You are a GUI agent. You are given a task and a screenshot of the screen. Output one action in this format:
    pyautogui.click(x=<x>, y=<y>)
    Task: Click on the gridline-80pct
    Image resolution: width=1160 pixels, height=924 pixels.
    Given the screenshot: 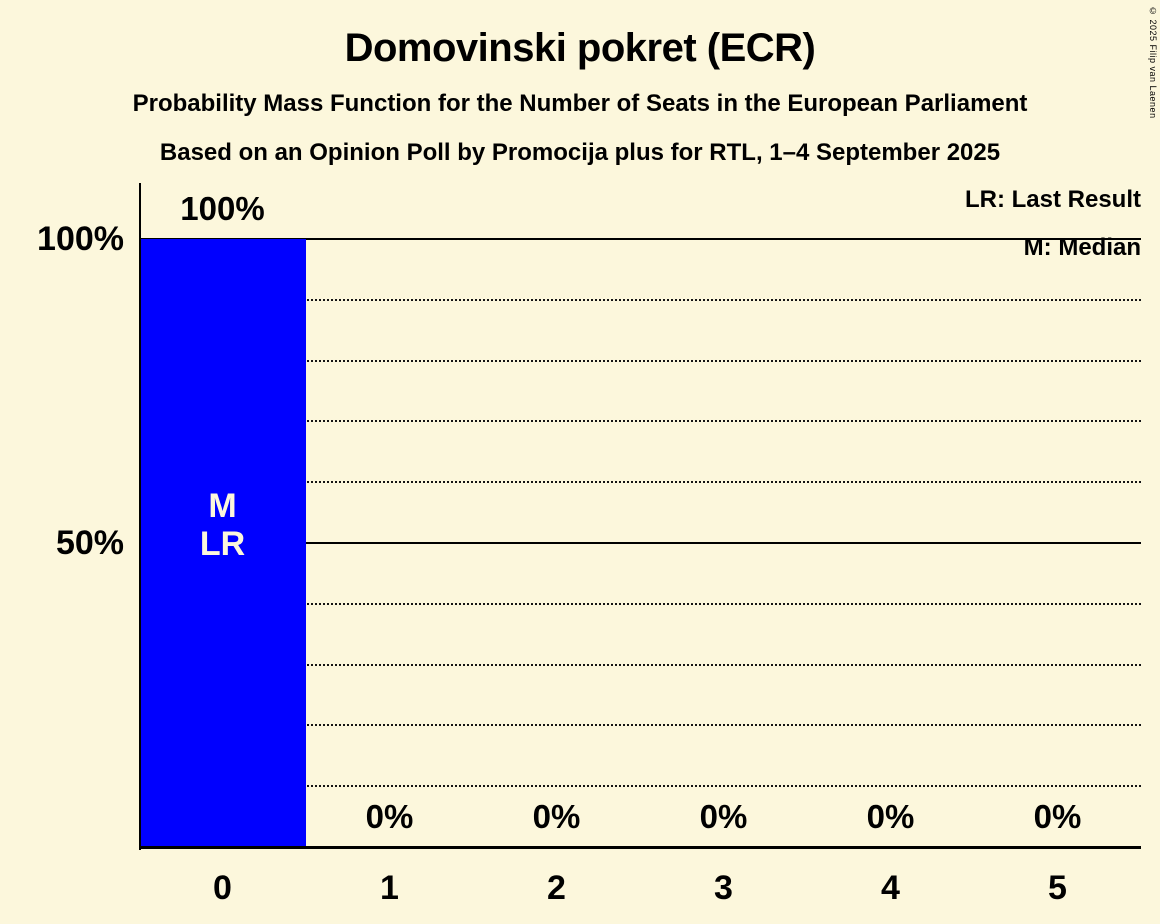 What is the action you would take?
    pyautogui.click(x=640, y=360)
    